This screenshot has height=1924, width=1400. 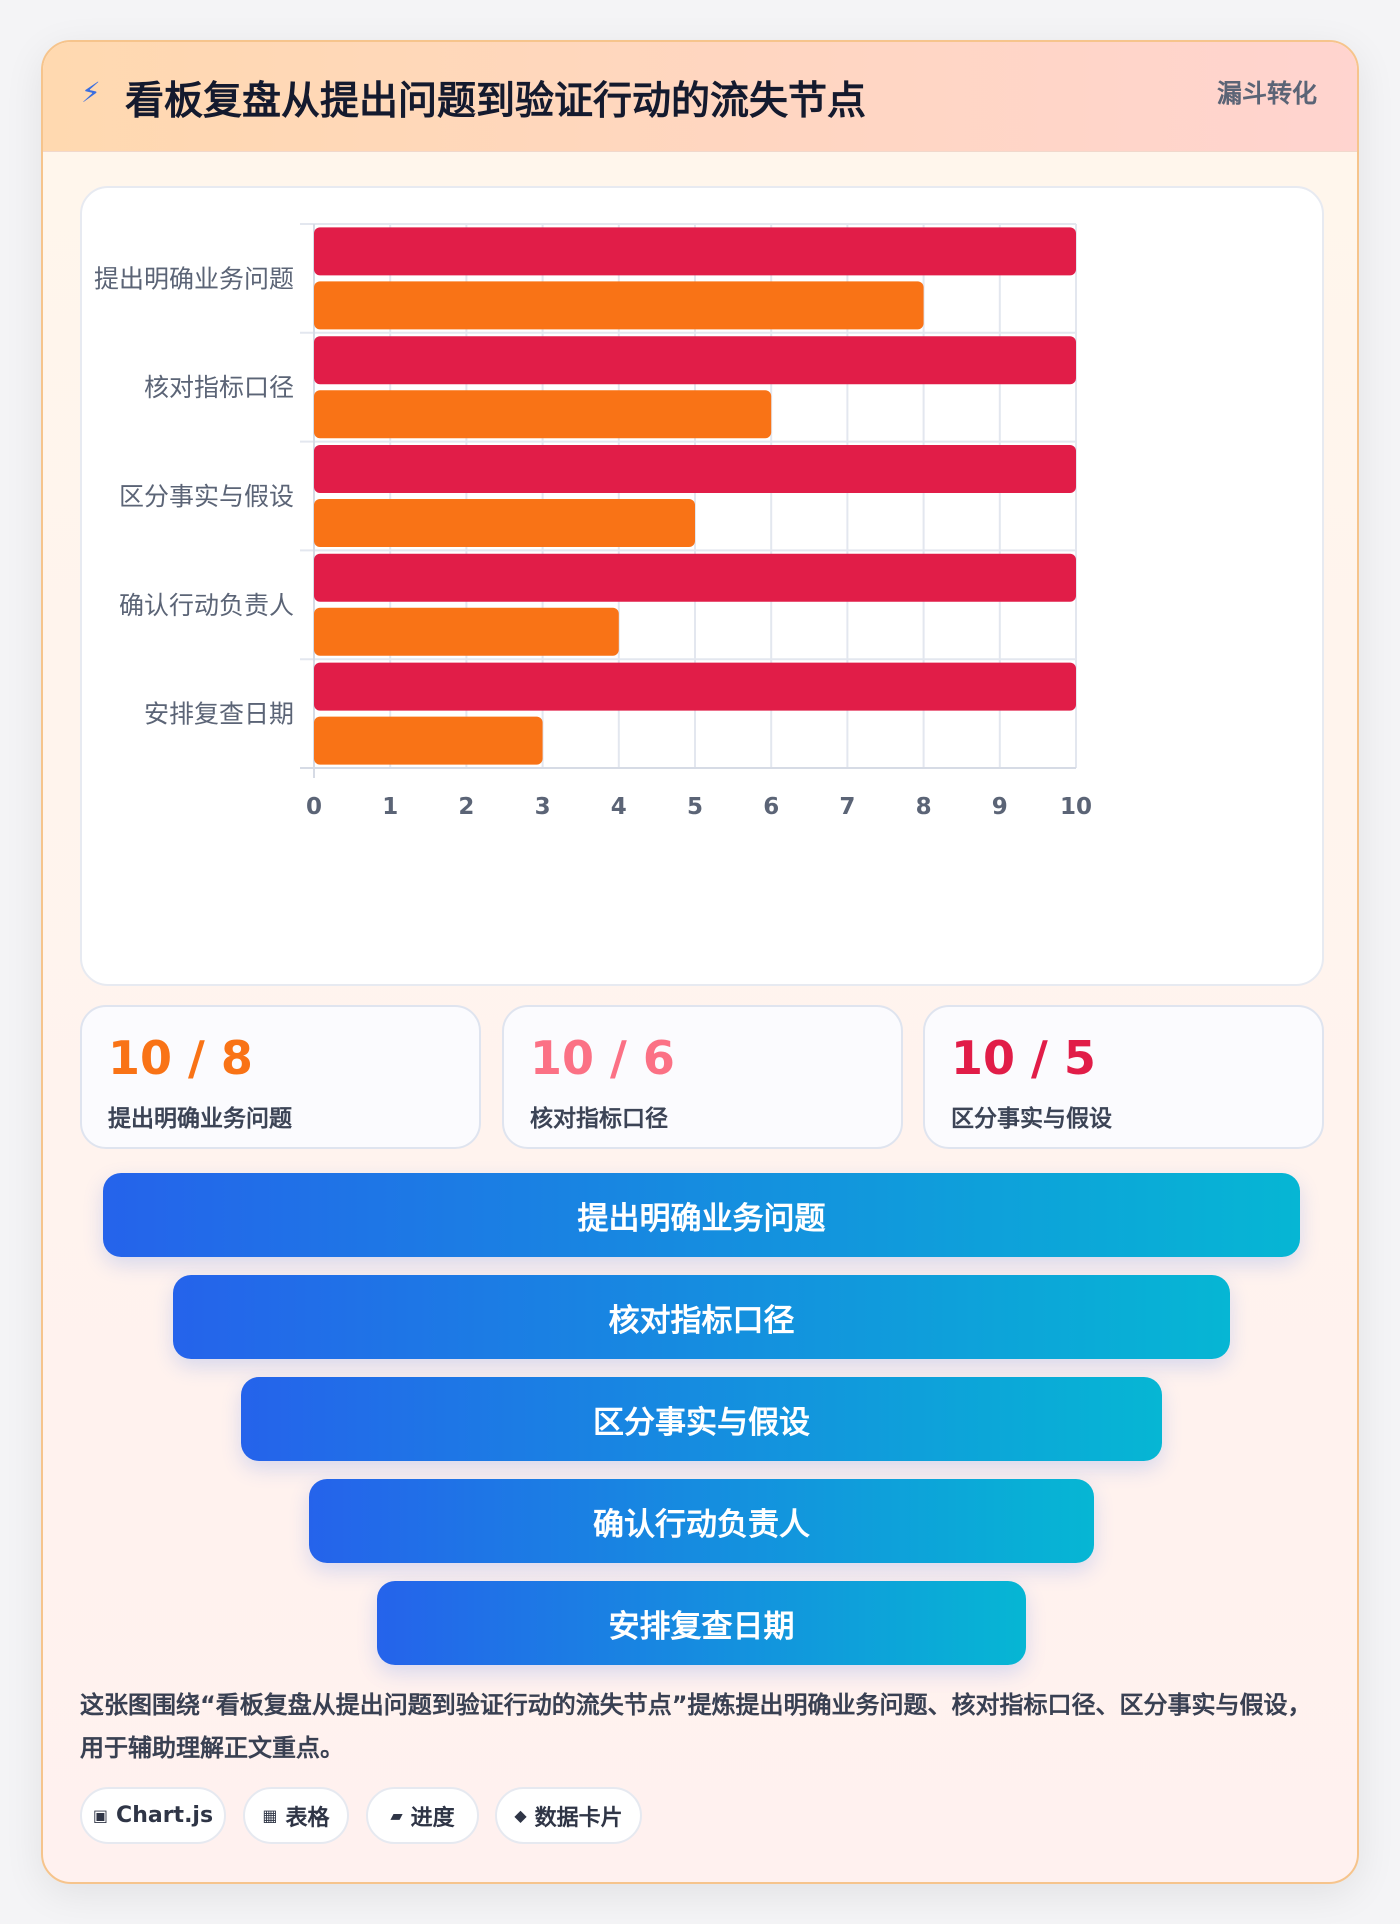 I want to click on stat-label: 核对指标口径, so click(x=599, y=1119).